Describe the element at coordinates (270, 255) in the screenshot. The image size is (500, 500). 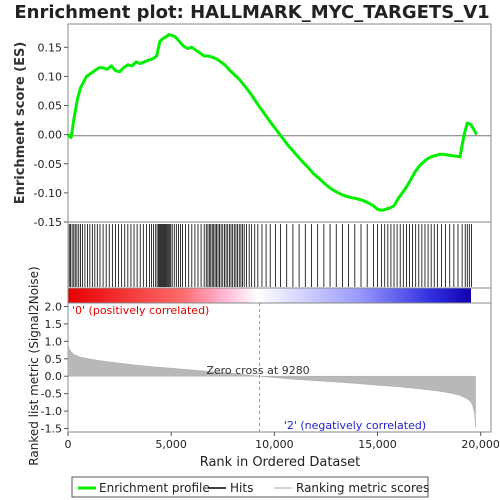
I see `hit-markers` at that location.